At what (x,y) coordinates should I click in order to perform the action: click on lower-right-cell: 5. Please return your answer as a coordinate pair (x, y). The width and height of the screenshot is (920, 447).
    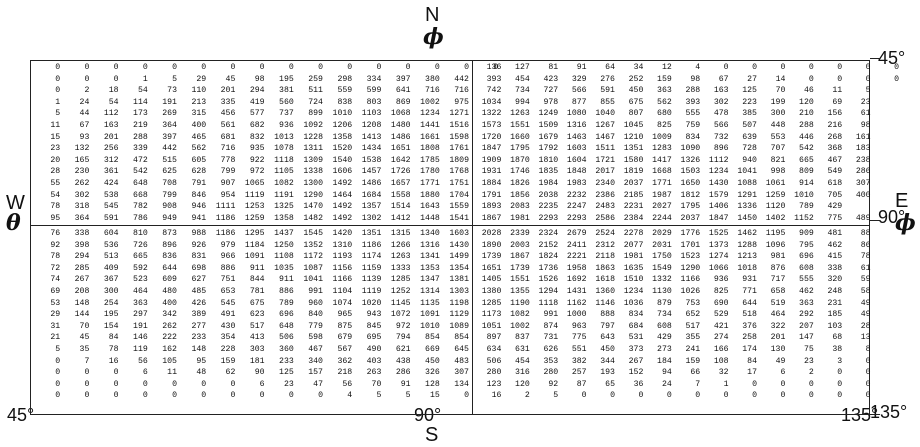
    Looking at the image, I should click on (556, 396).